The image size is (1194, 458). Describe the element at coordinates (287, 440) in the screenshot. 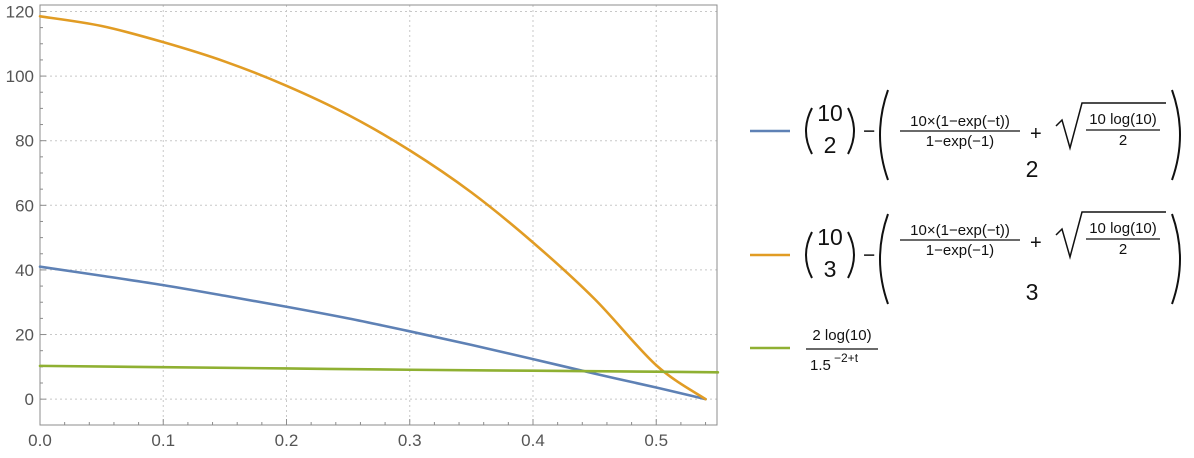

I see `x-tick-label: 0.2` at that location.